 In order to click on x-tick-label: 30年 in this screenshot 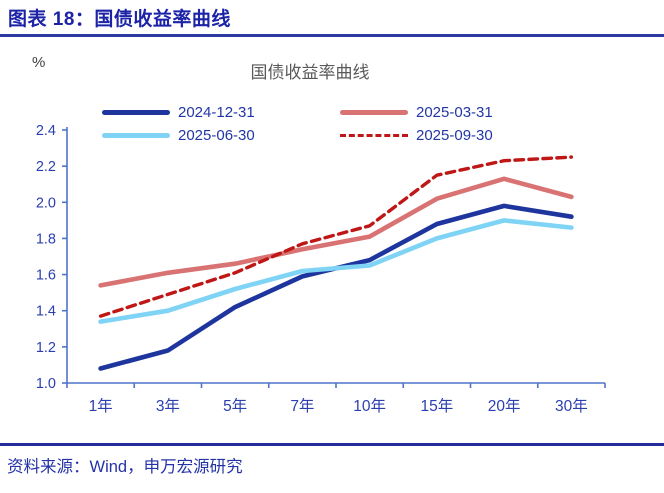, I will do `click(571, 406)`.